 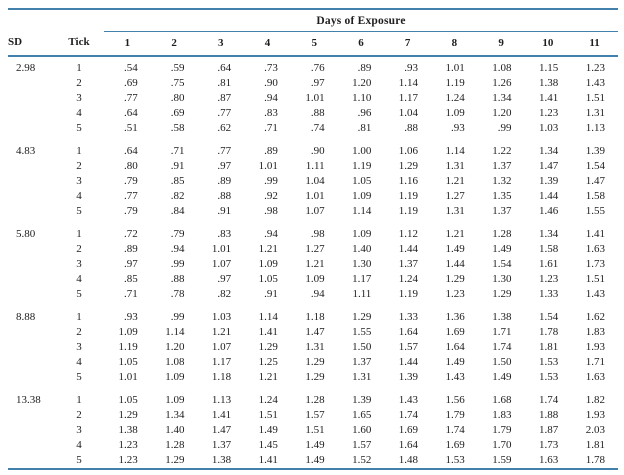 What do you see at coordinates (130, 278) in the screenshot?
I see `data-cell: .85` at bounding box center [130, 278].